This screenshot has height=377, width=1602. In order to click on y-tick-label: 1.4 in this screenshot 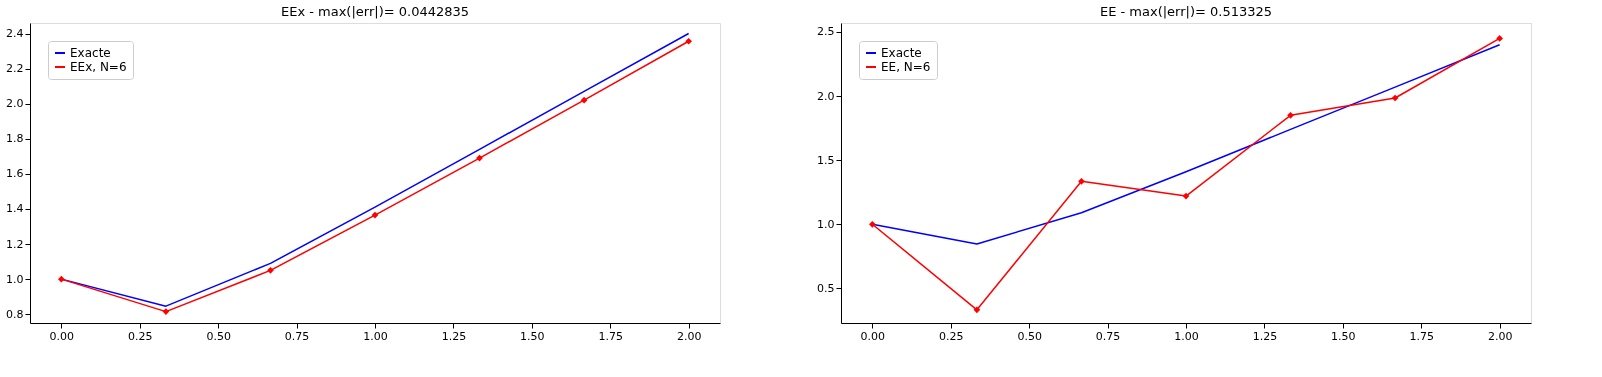, I will do `click(15, 209)`.